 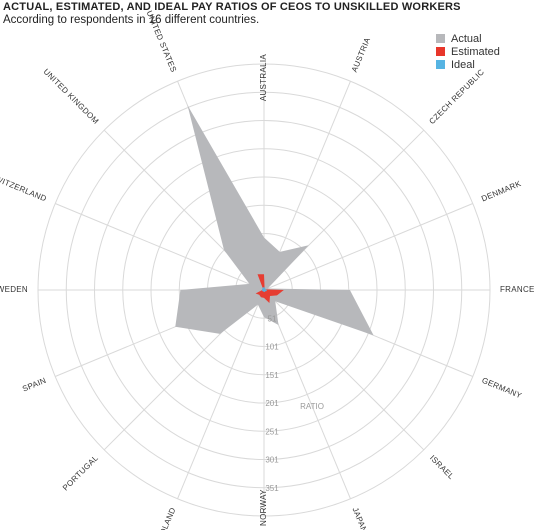 I want to click on axis-label-switzerland: SWITZERLAND, so click(x=24, y=188).